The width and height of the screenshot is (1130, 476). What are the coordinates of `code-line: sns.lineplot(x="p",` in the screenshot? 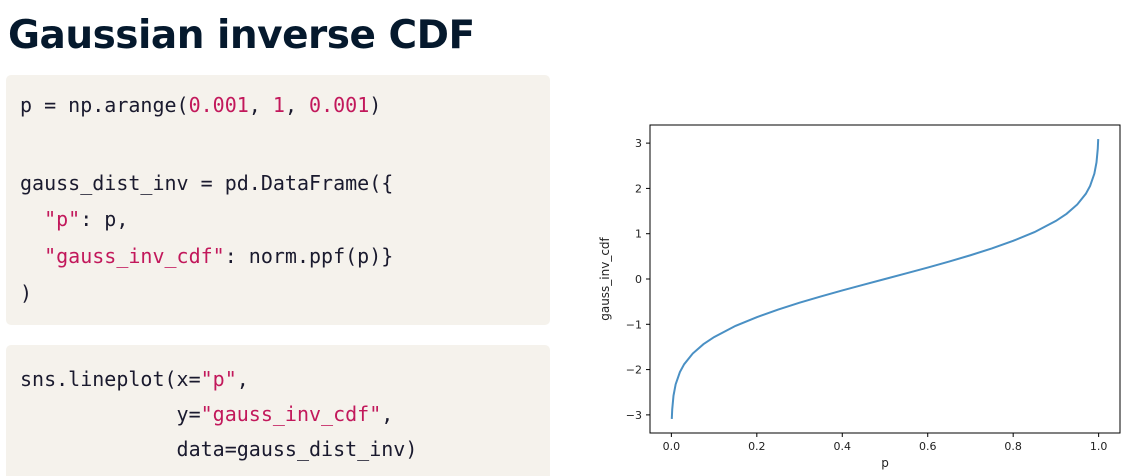 It's located at (134, 379).